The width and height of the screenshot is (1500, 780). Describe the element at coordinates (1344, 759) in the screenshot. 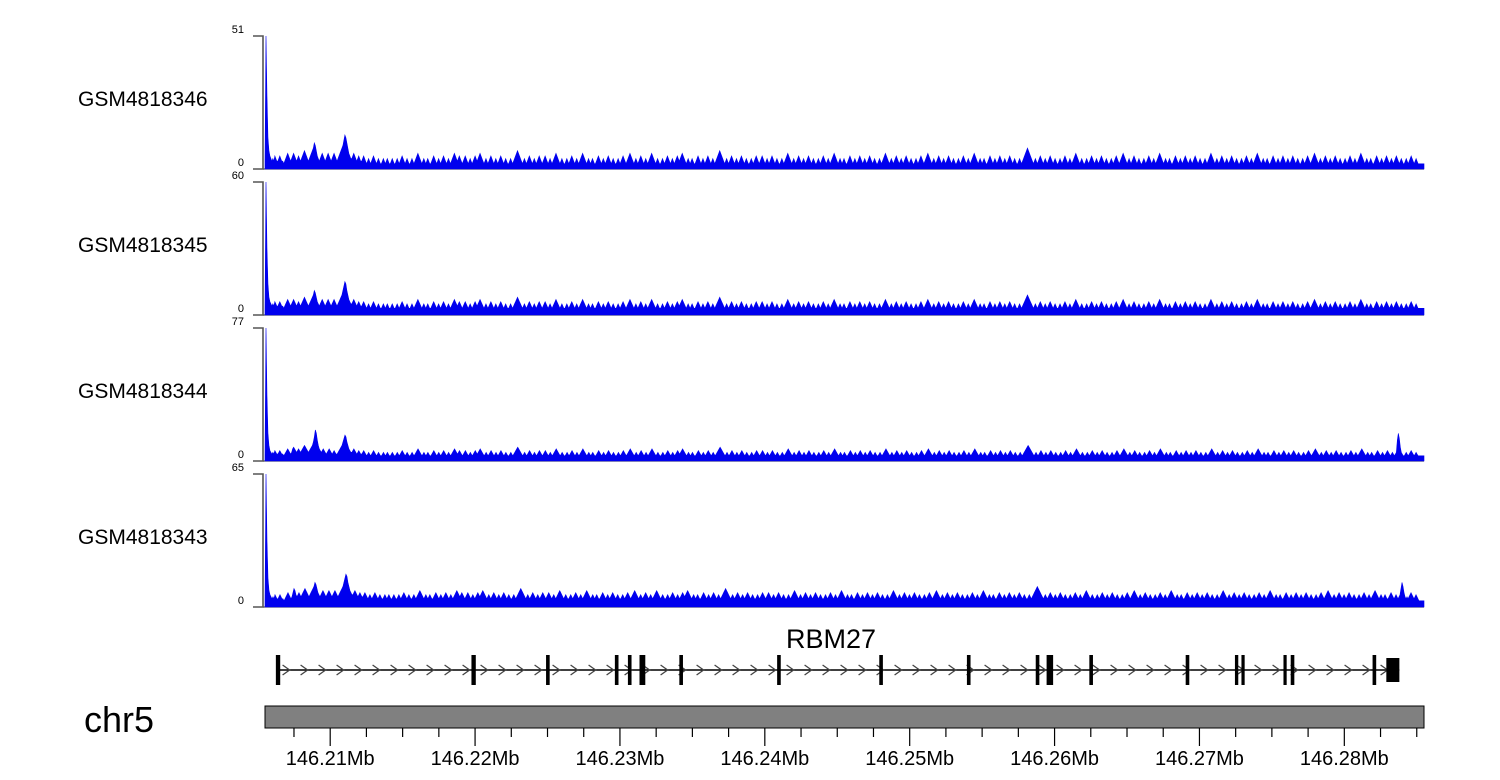

I see `ruler-tick-label: 146.28Mb` at that location.